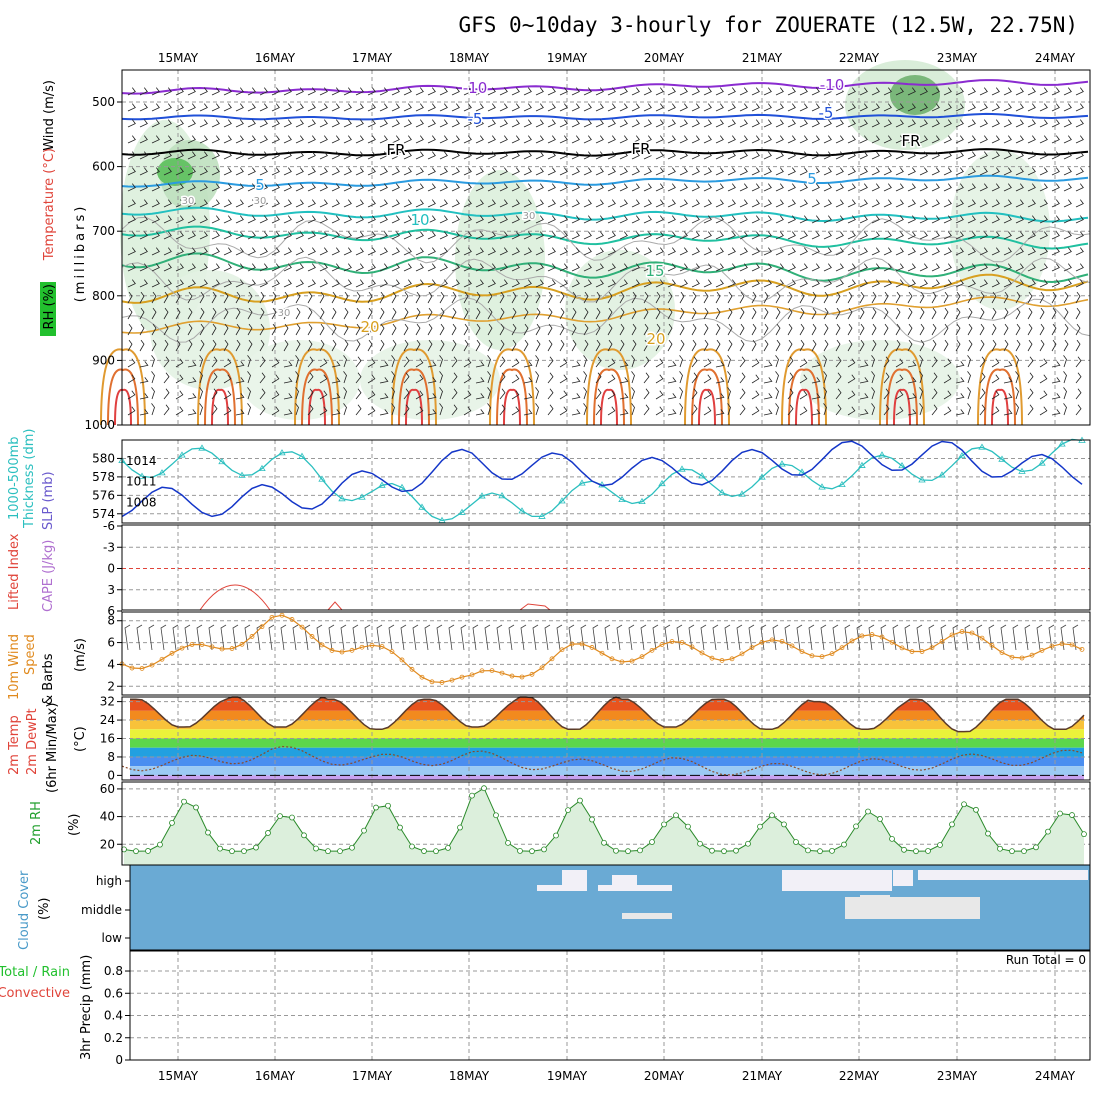  I want to click on contour-minus5, so click(605, 116).